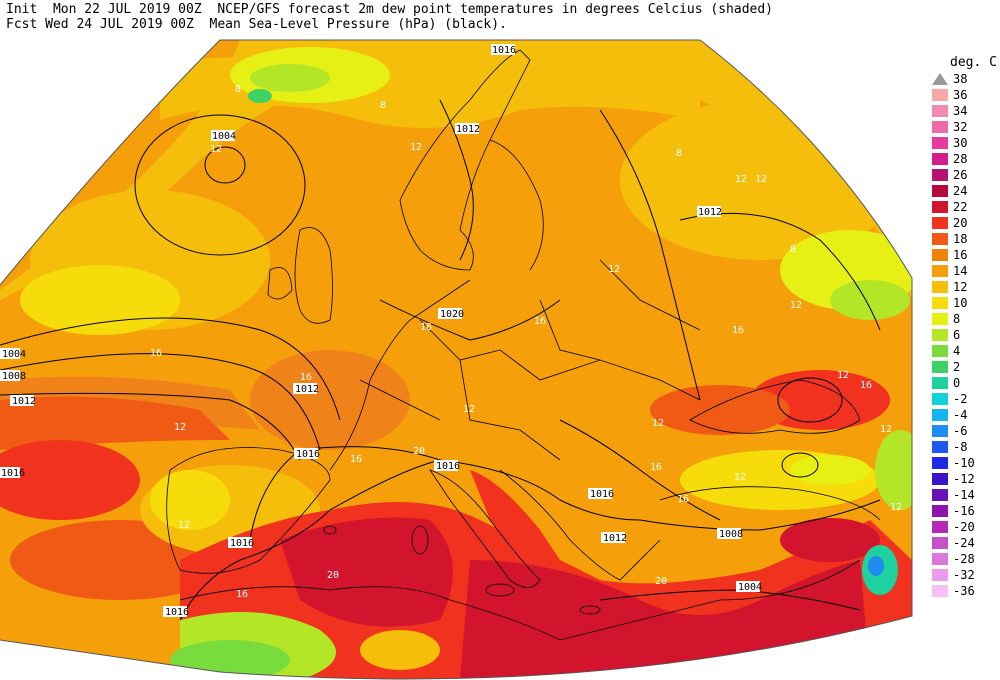 The image size is (1000, 680). I want to click on legend-label: -2, so click(960, 399).